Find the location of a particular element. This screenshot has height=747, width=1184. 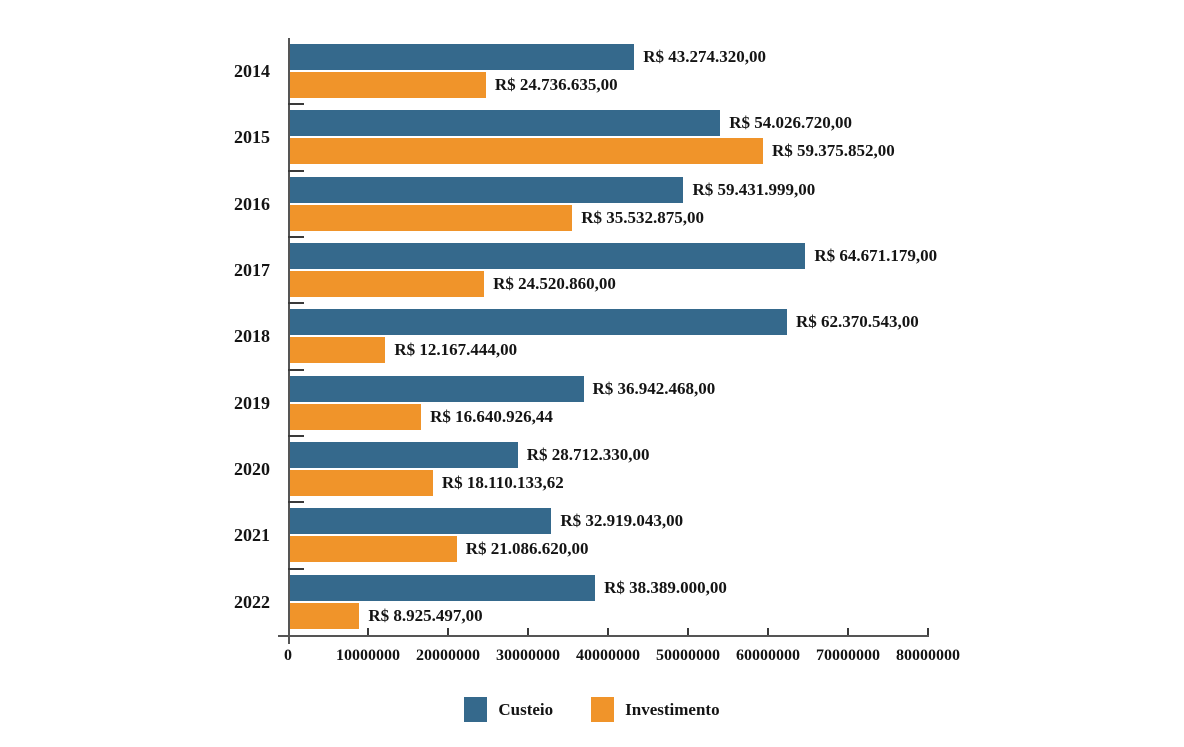

legend-label-custeio: Custeio is located at coordinates (526, 709).